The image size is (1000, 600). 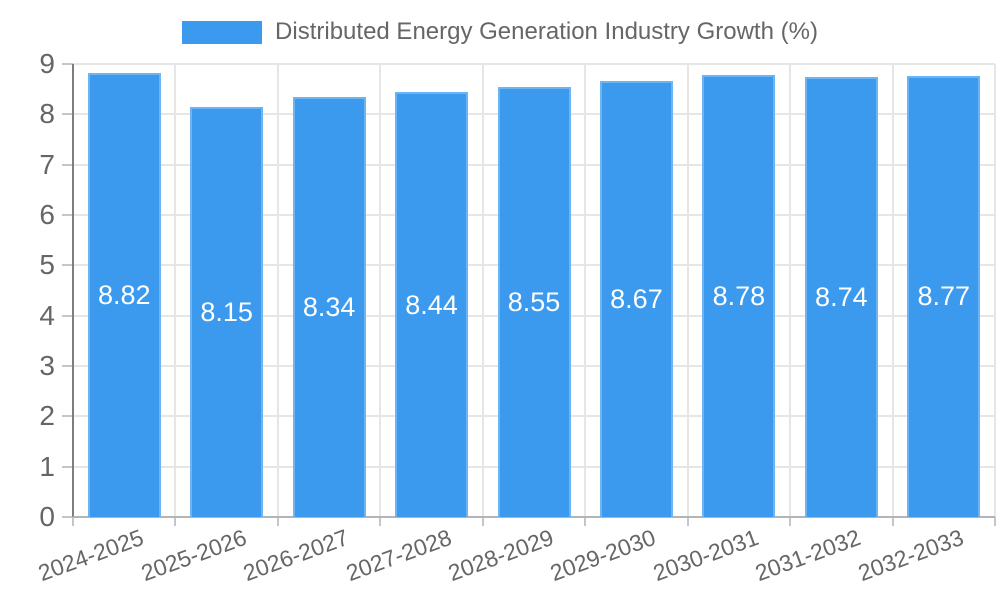 What do you see at coordinates (91, 555) in the screenshot?
I see `x-tick-label: 2024-2025` at bounding box center [91, 555].